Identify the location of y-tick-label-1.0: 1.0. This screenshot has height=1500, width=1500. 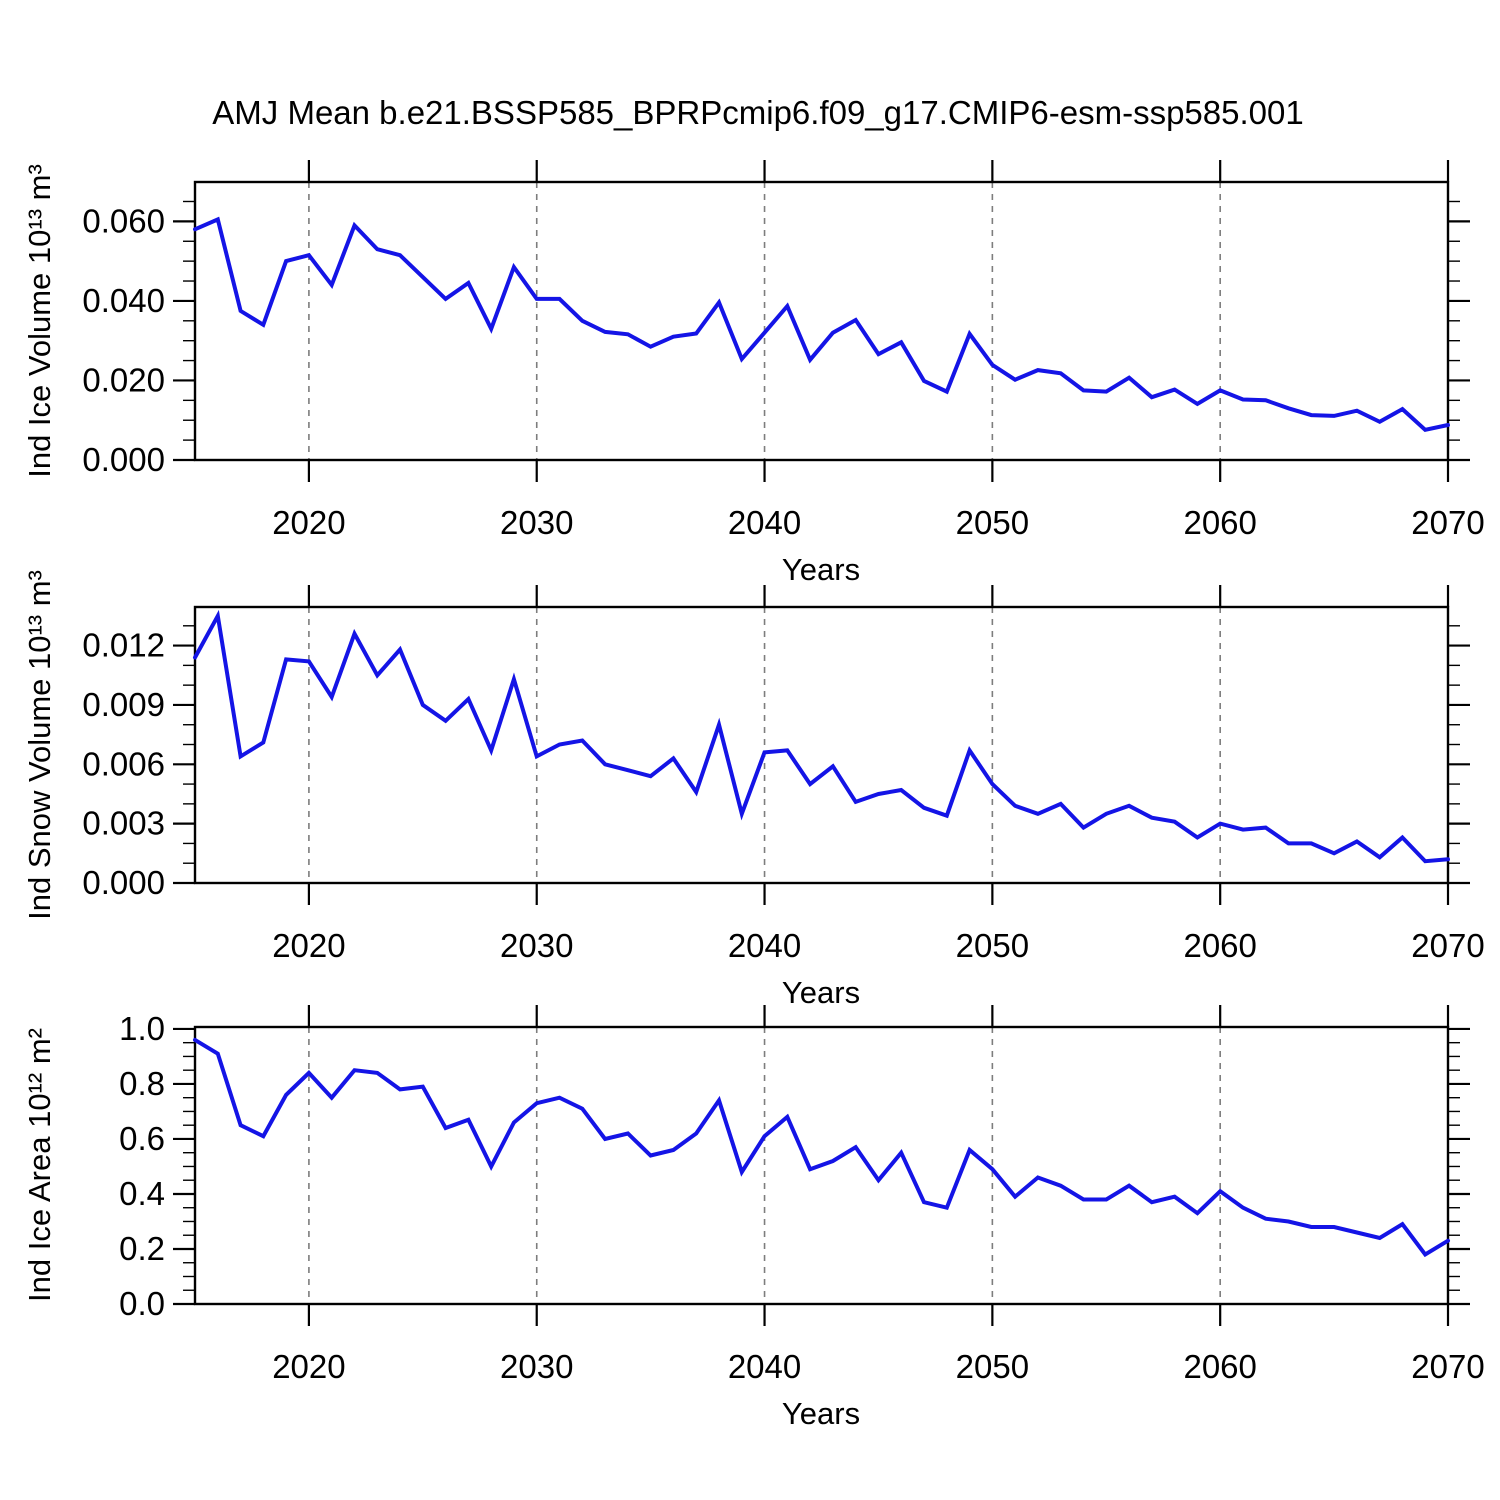
(142, 1028).